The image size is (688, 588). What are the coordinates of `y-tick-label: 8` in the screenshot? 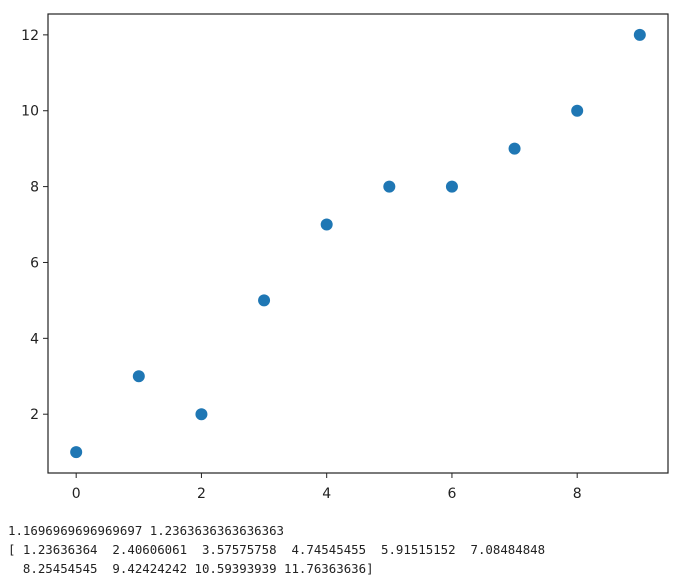 It's located at (34, 188).